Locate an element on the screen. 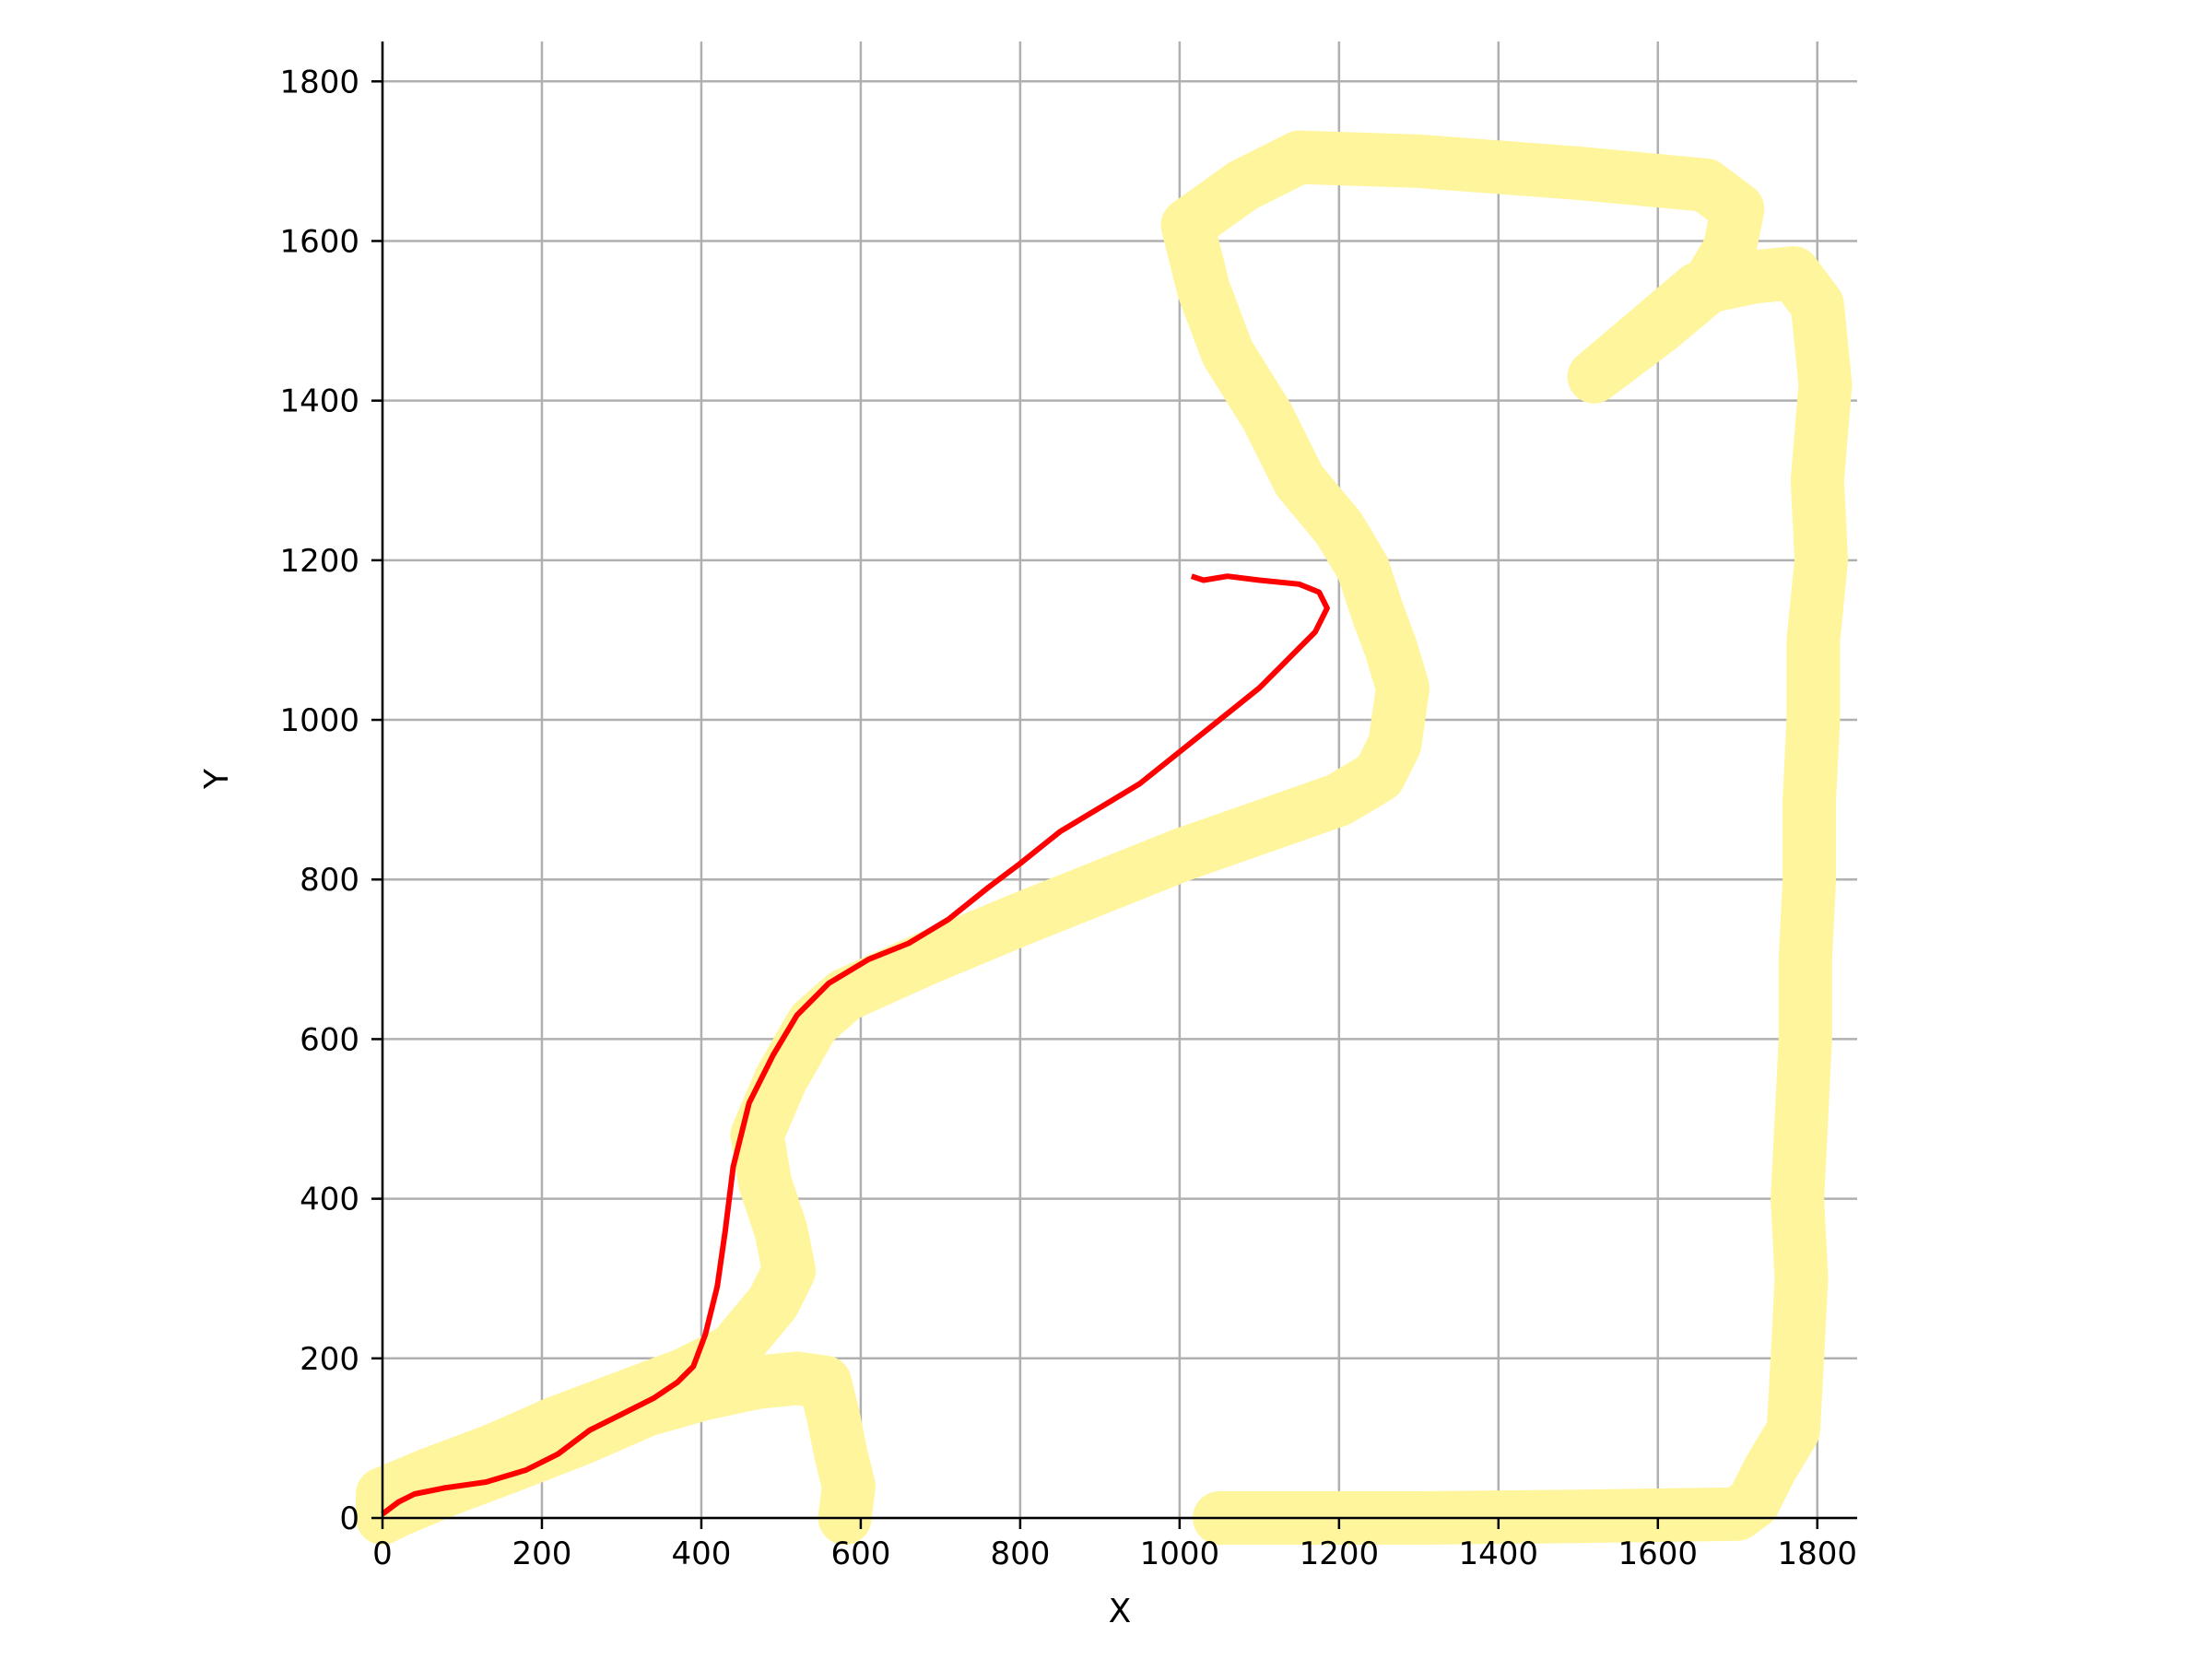 The image size is (2212, 1659). x-tick-label: 400 is located at coordinates (701, 1553).